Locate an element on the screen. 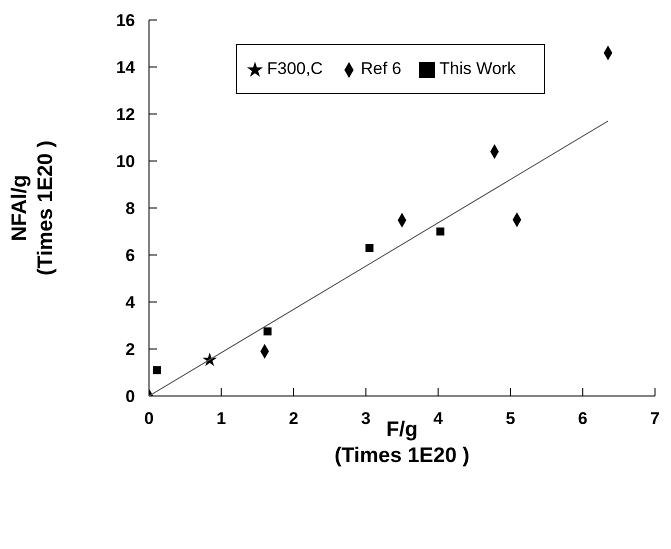  y-tick-label: 16 is located at coordinates (125, 20).